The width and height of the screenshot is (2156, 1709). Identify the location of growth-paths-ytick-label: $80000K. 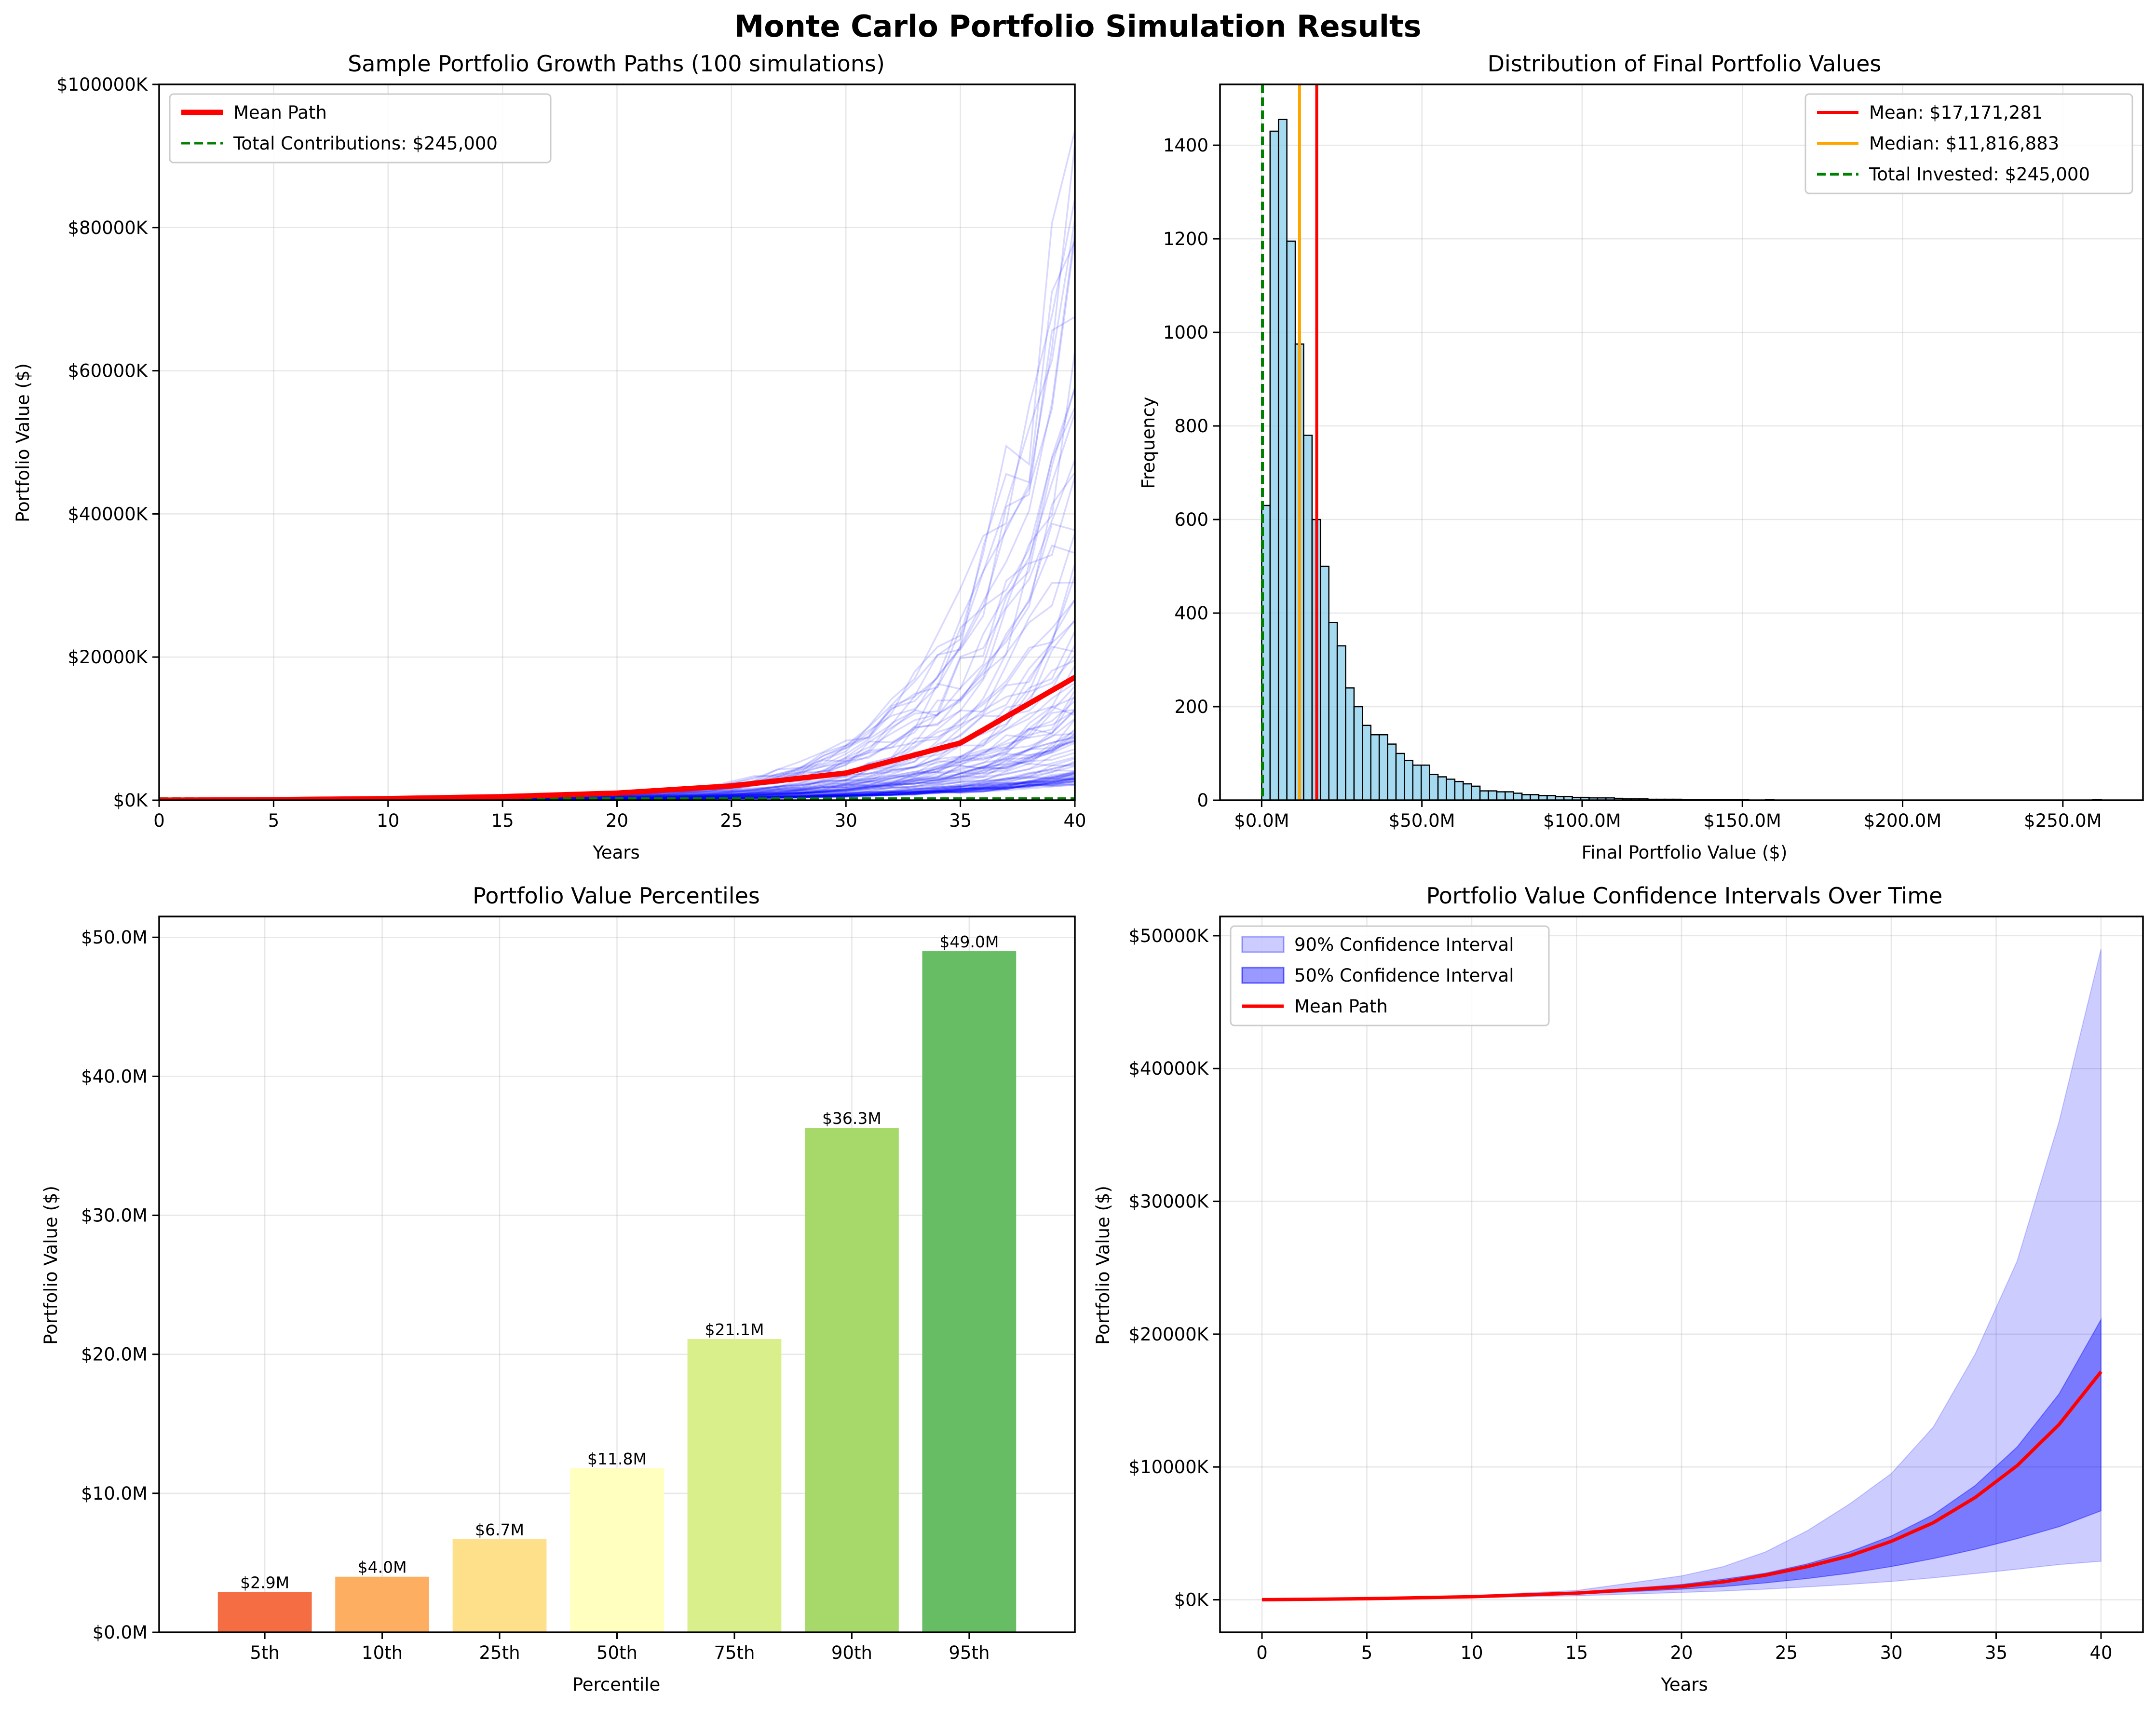
(108, 228).